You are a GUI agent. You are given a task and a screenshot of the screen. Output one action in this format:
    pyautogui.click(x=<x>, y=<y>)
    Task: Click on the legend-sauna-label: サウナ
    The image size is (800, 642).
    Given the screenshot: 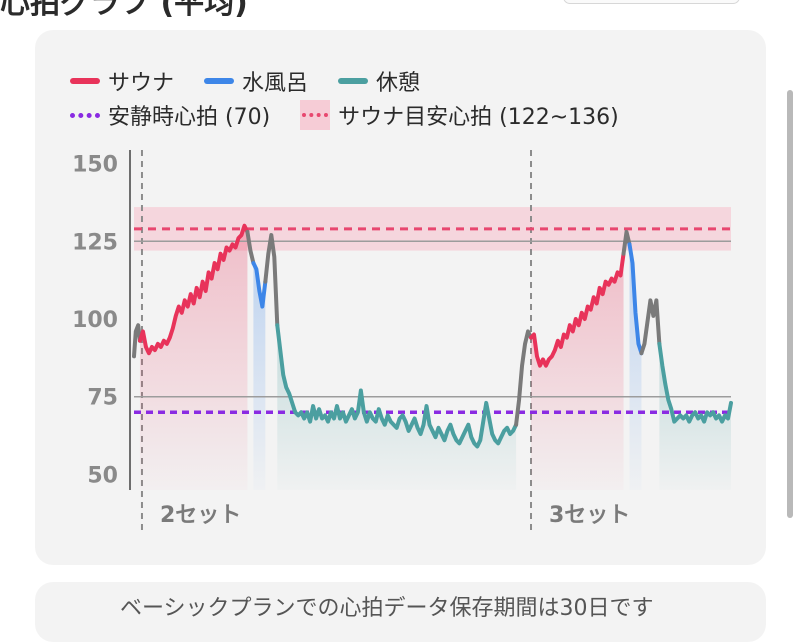 What is the action you would take?
    pyautogui.click(x=141, y=83)
    